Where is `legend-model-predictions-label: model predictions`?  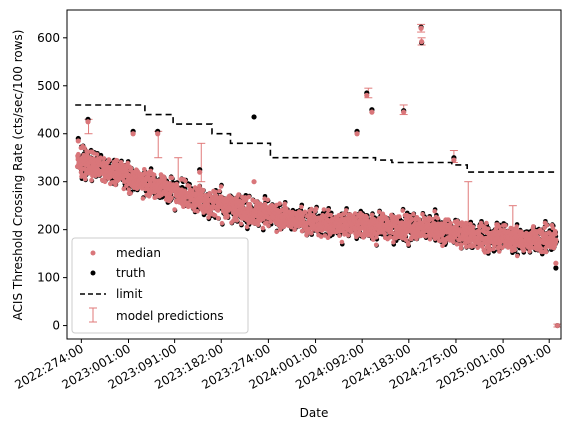 legend-model-predictions-label: model predictions is located at coordinates (170, 316).